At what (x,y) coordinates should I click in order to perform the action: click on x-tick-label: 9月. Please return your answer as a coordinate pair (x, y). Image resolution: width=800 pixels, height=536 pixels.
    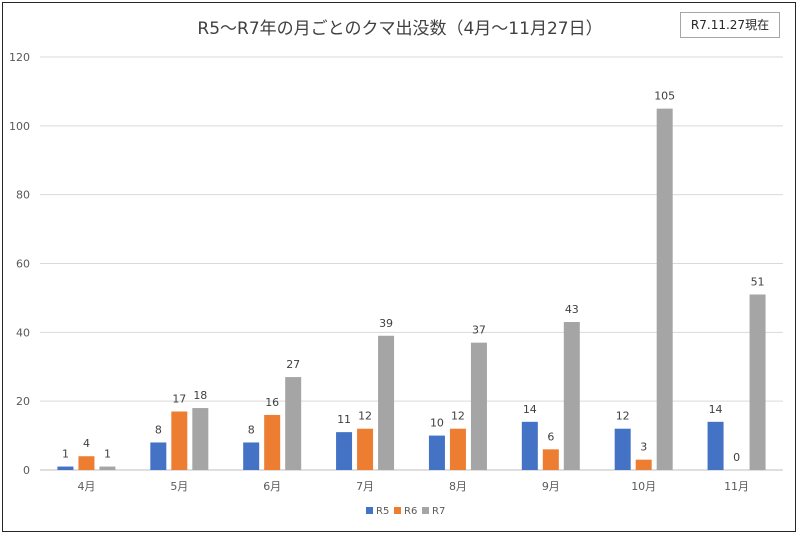
    Looking at the image, I should click on (551, 486).